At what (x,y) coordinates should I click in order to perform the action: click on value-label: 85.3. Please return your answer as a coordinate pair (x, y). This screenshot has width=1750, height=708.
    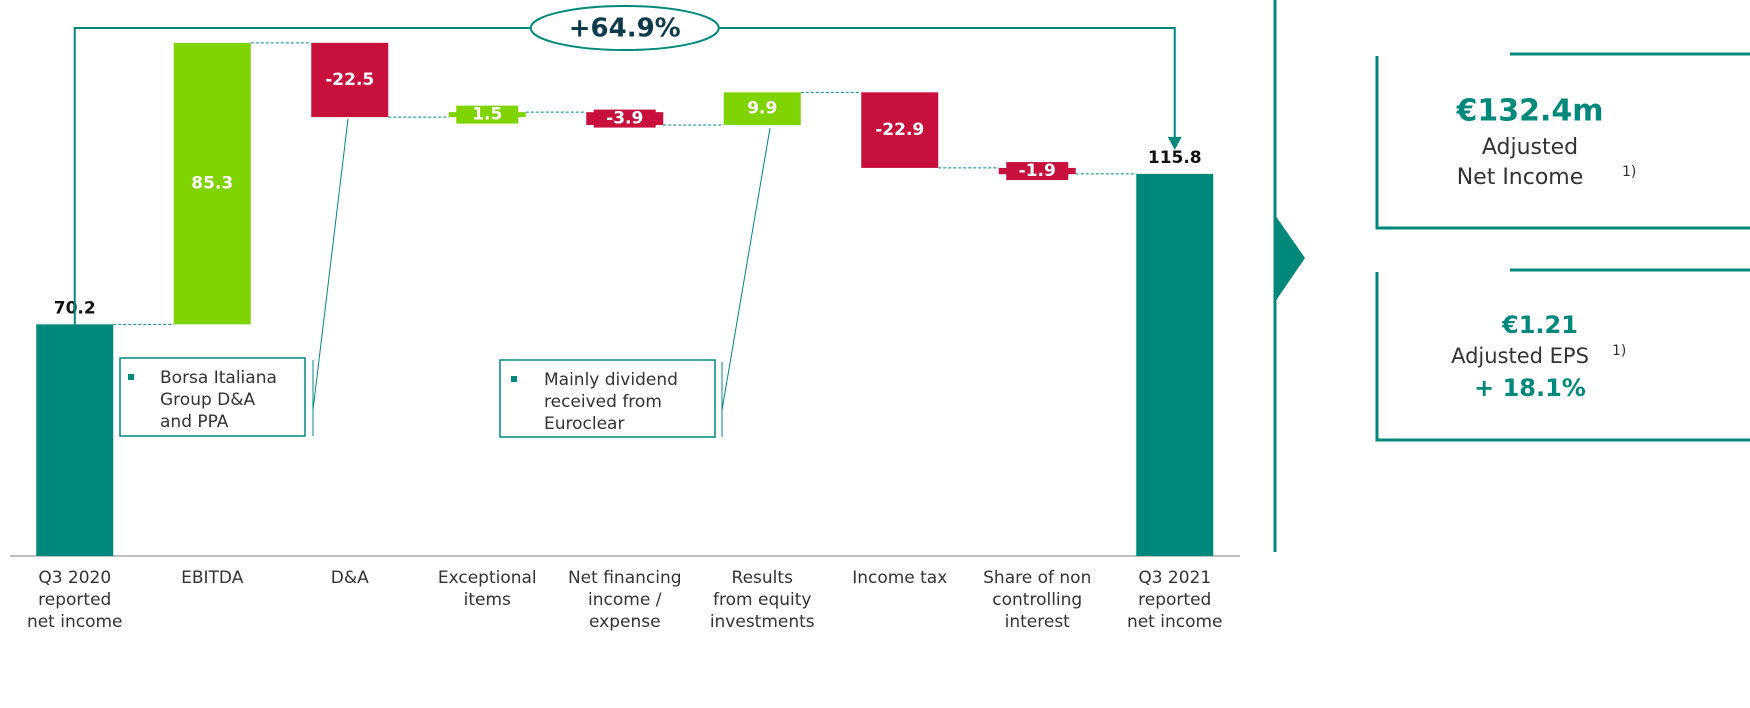
    Looking at the image, I should click on (212, 184).